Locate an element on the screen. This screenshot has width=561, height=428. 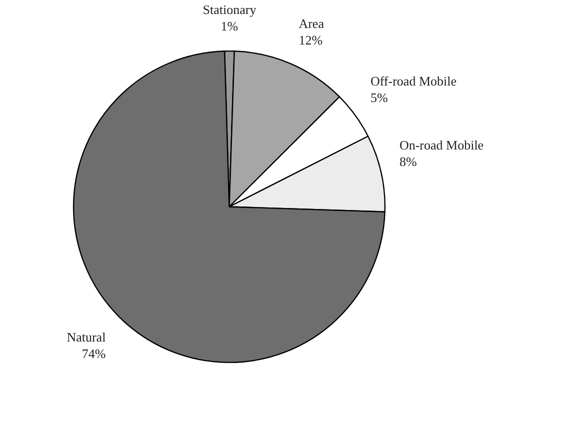
slice-label: Off-road Mobile is located at coordinates (413, 81).